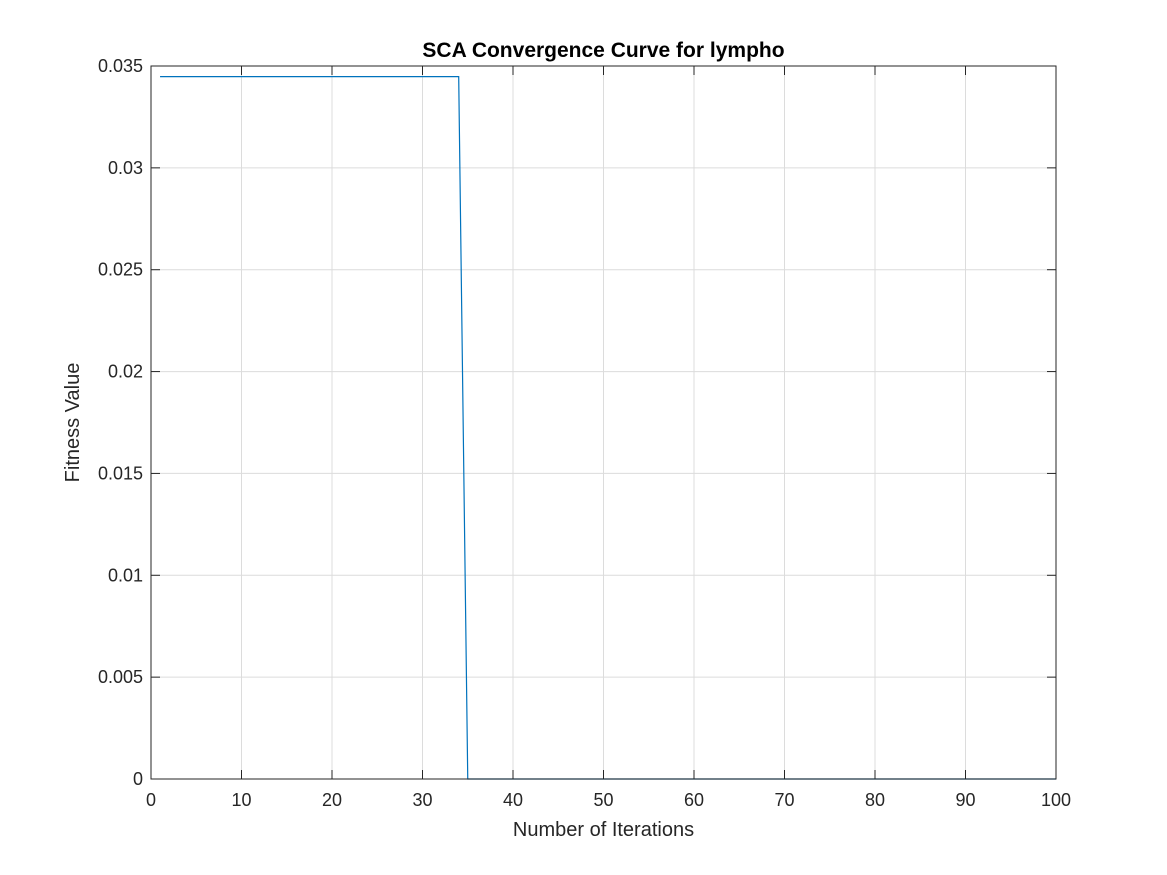 The image size is (1167, 875). What do you see at coordinates (422, 800) in the screenshot?
I see `x-tick-label: 30` at bounding box center [422, 800].